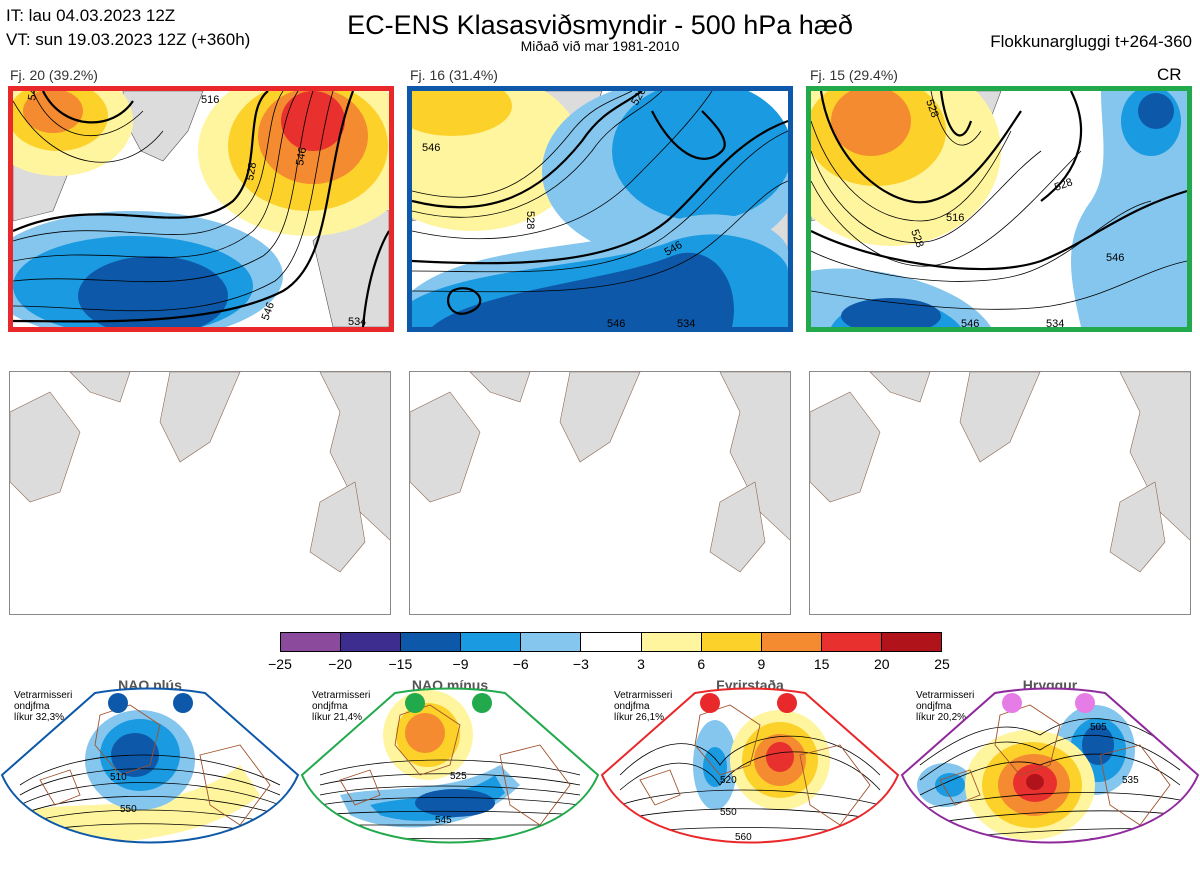 The height and width of the screenshot is (871, 1200). I want to click on cr-label: CR, so click(1169, 74).